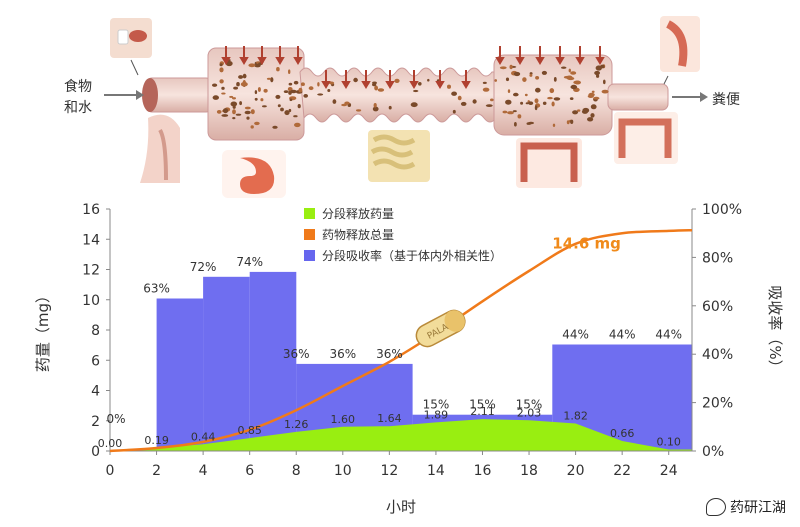 The image size is (800, 527). I want to click on x-tick-label: 8, so click(296, 471).